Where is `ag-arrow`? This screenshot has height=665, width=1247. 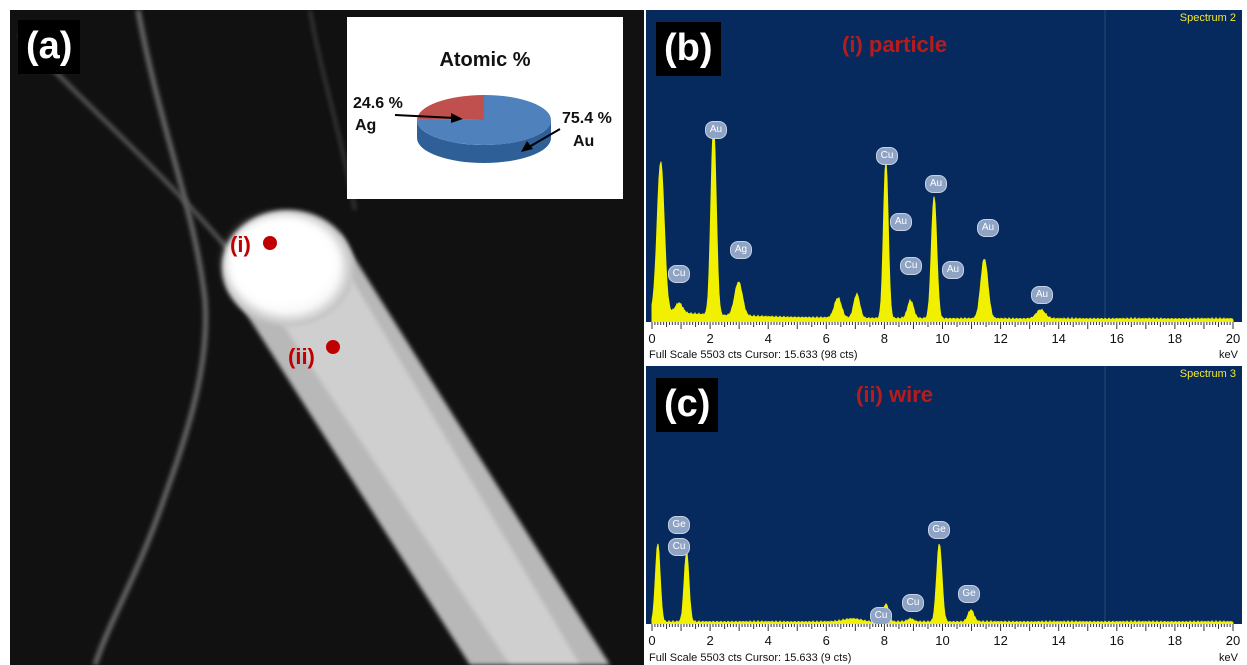
ag-arrow is located at coordinates (425, 116).